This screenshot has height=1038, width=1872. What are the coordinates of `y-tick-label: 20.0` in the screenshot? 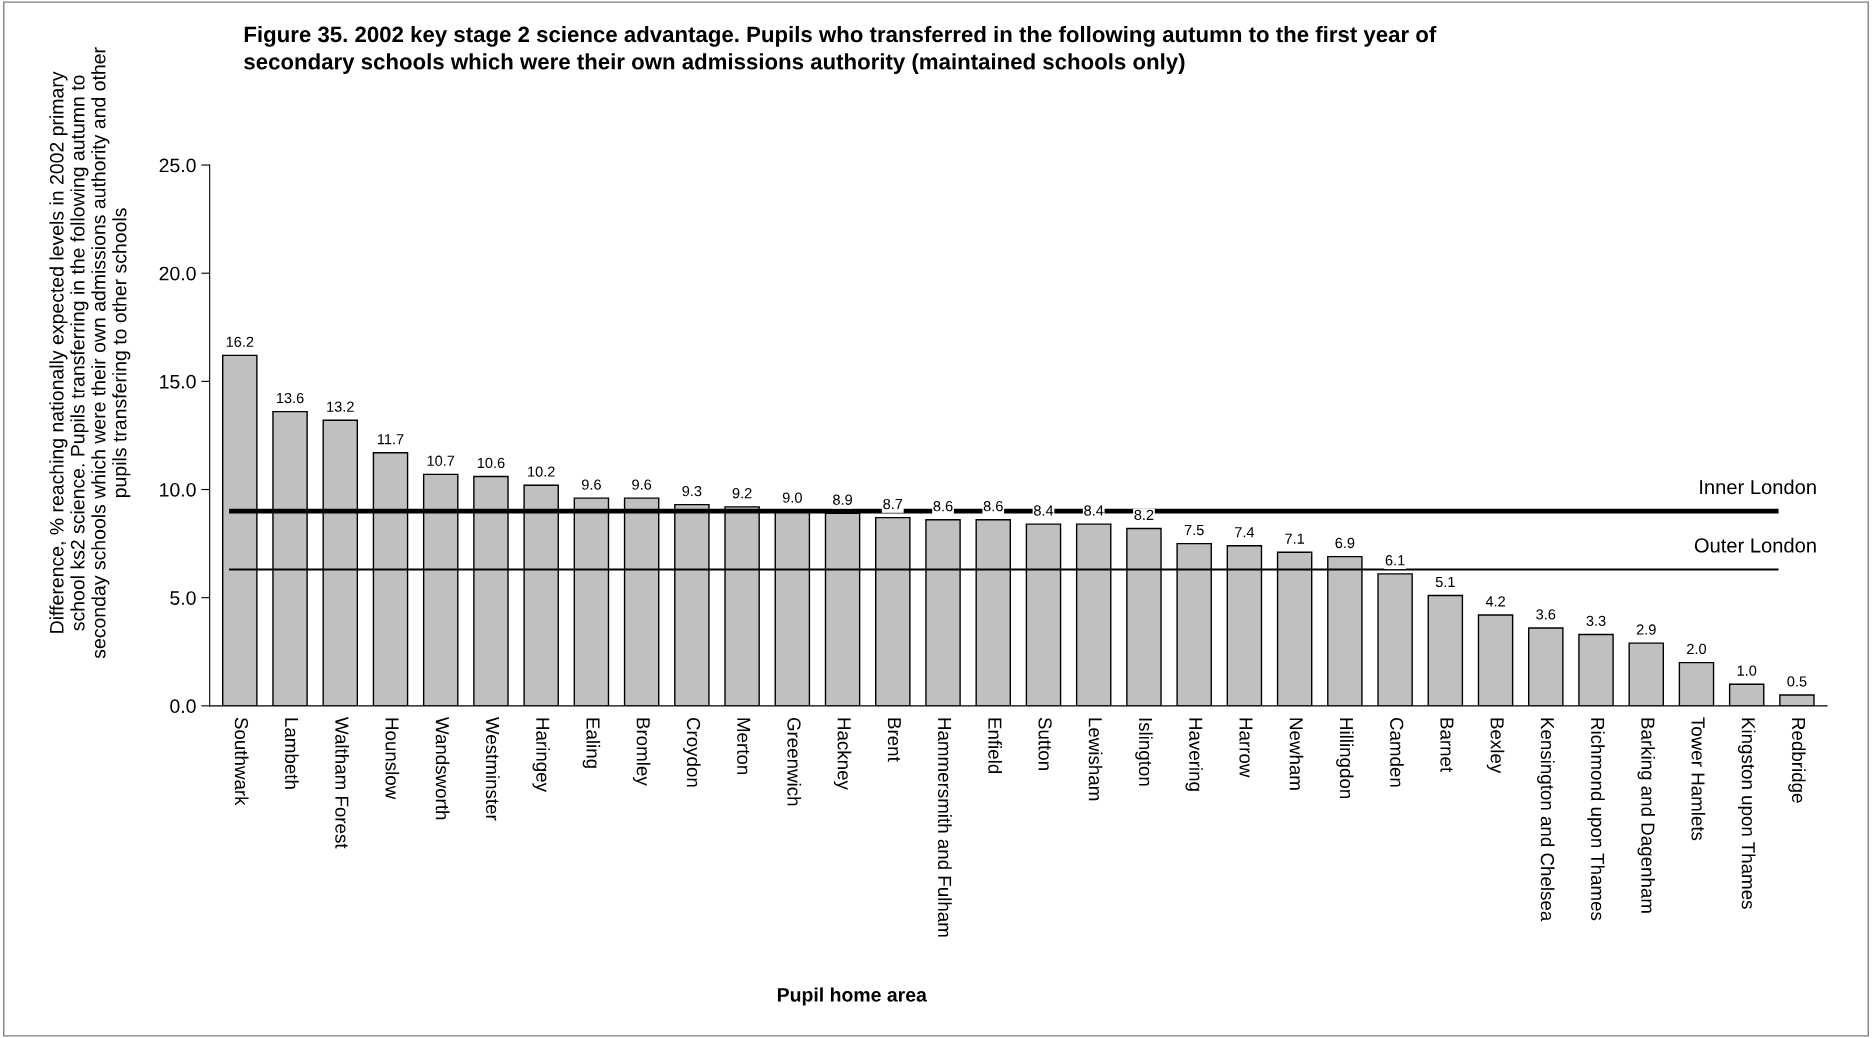 It's located at (177, 273).